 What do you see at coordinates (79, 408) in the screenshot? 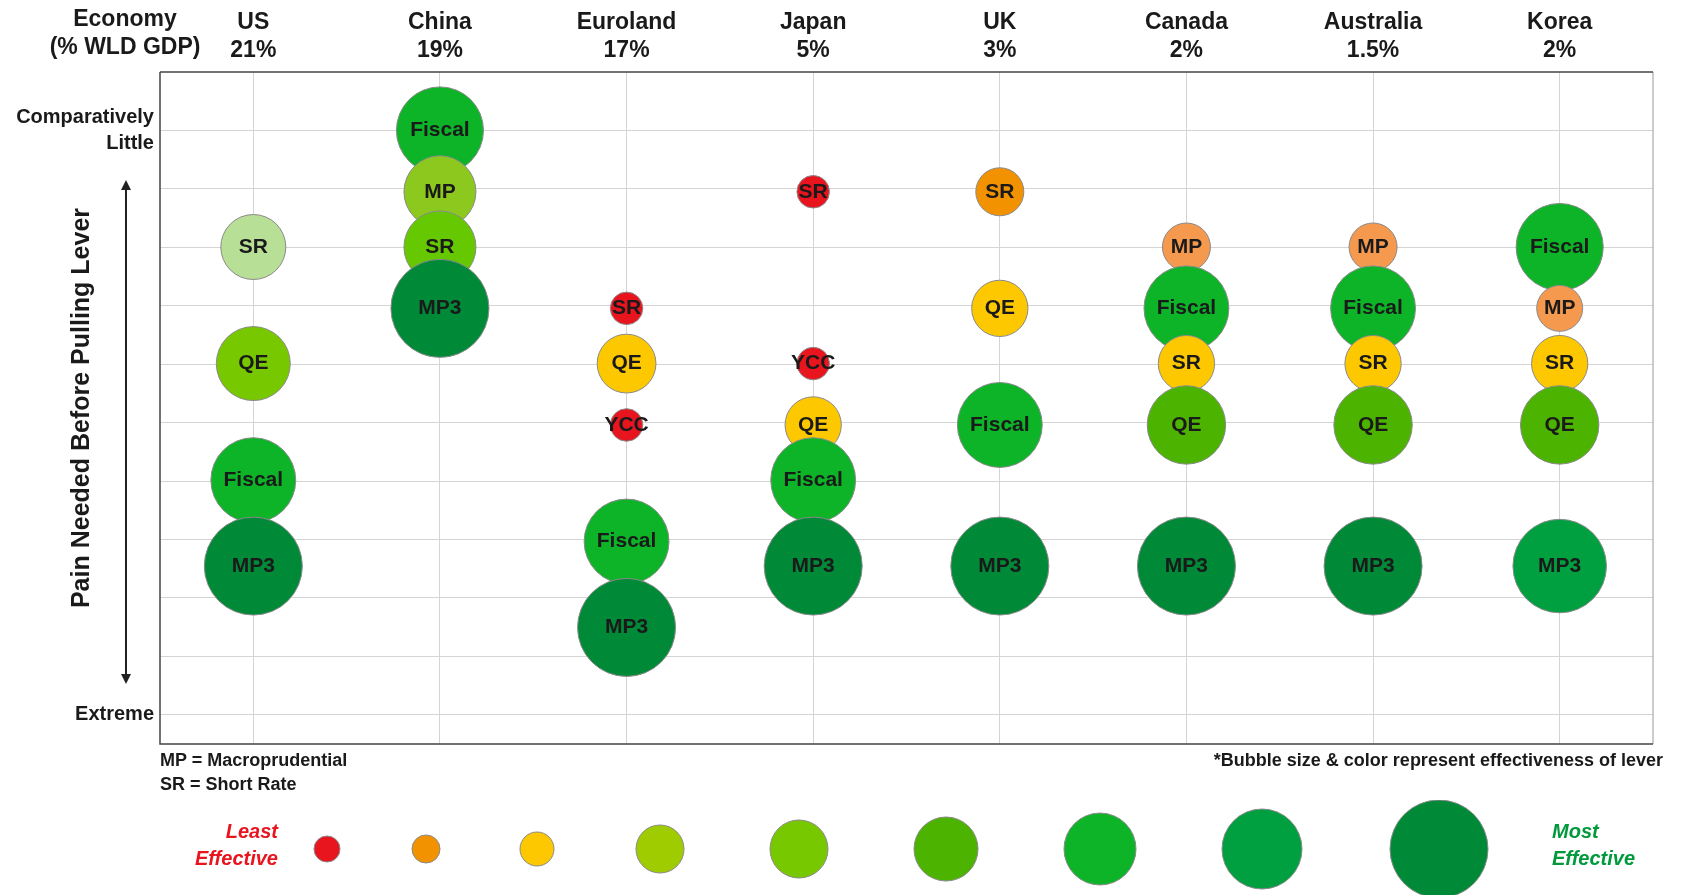
I see `text: Pain Needed Before Pulling Lever` at bounding box center [79, 408].